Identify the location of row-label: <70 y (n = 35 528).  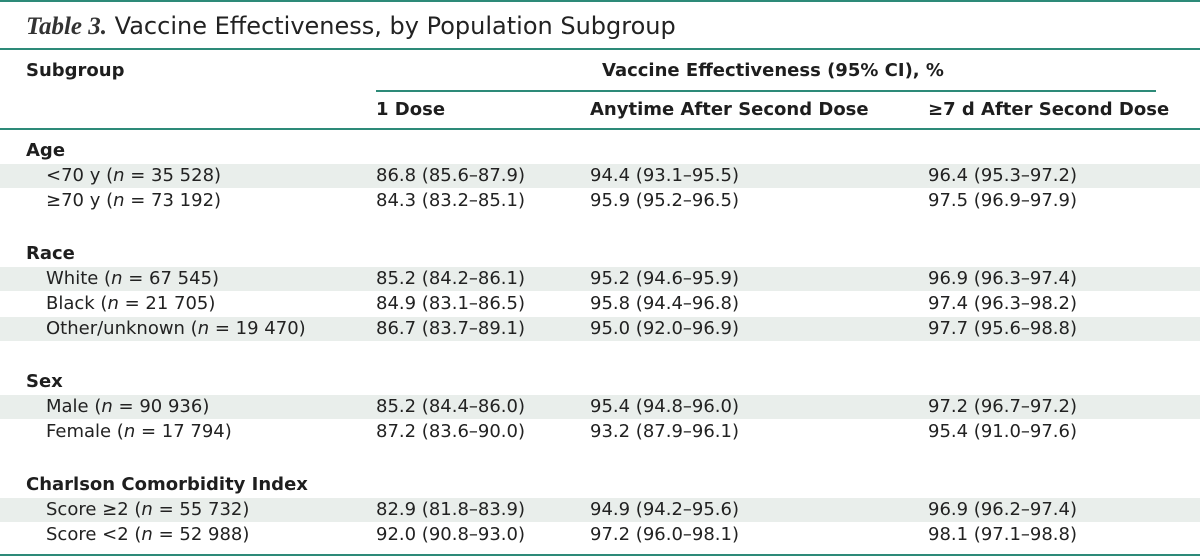
(133, 176).